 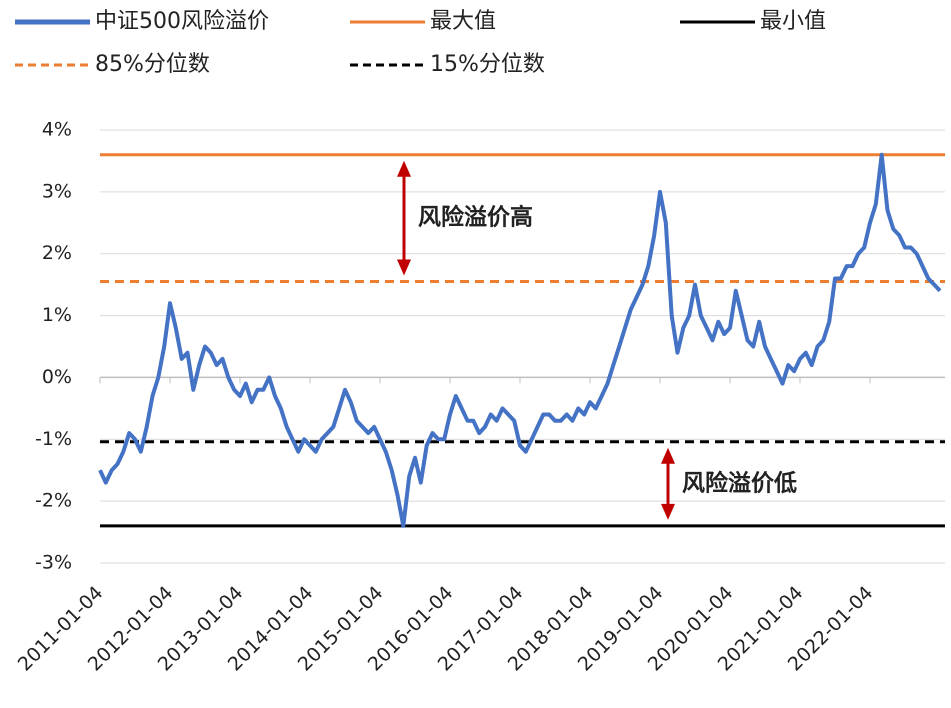 What do you see at coordinates (53, 563) in the screenshot?
I see `y-tick-label: -3%` at bounding box center [53, 563].